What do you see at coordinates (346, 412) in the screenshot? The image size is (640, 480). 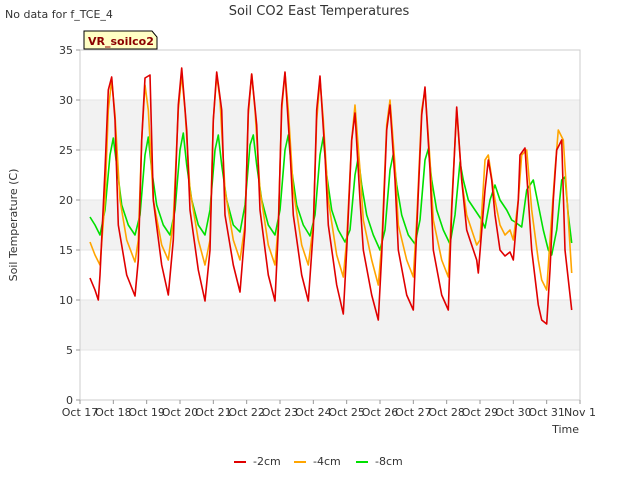 I see `x-tick-label: Oct 25` at bounding box center [346, 412].